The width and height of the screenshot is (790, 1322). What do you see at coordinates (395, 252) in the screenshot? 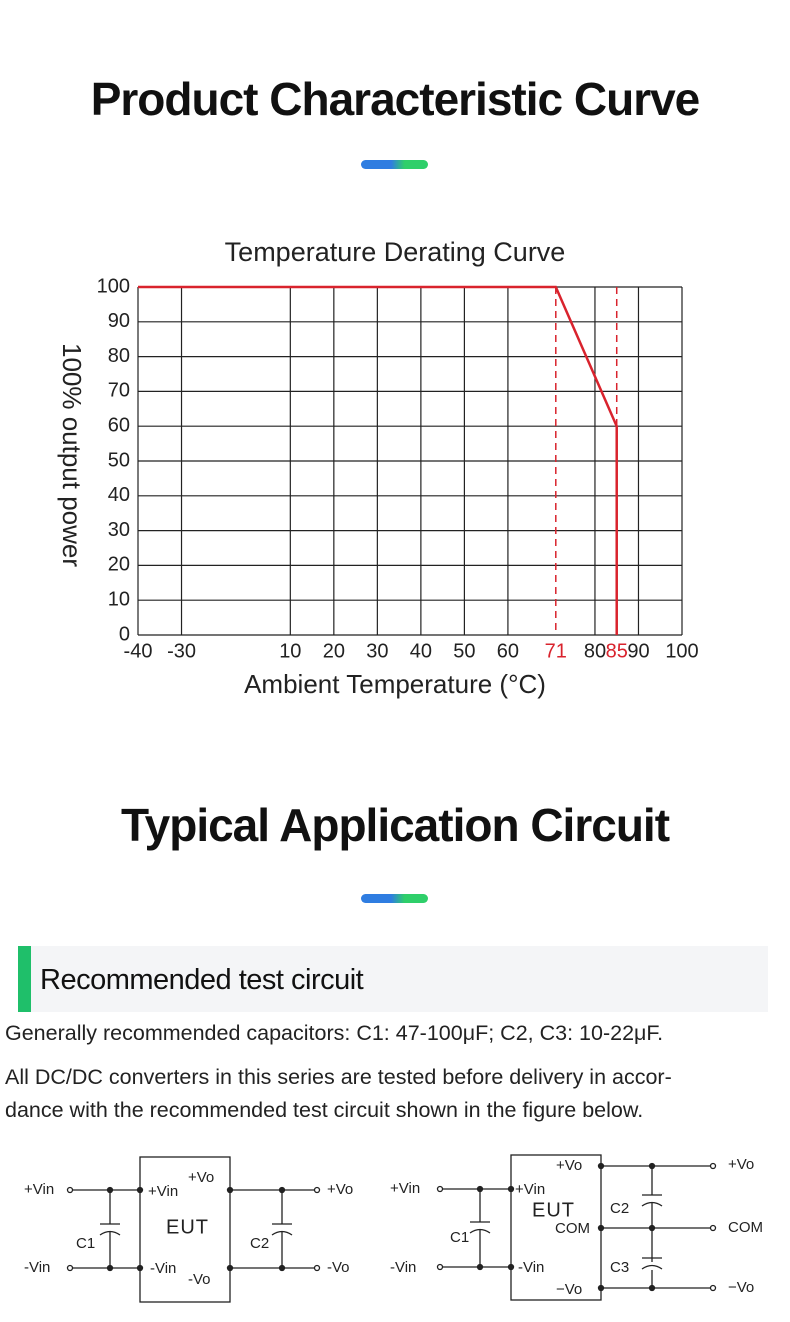
I see `chart-title: Temperature Derating Curve` at bounding box center [395, 252].